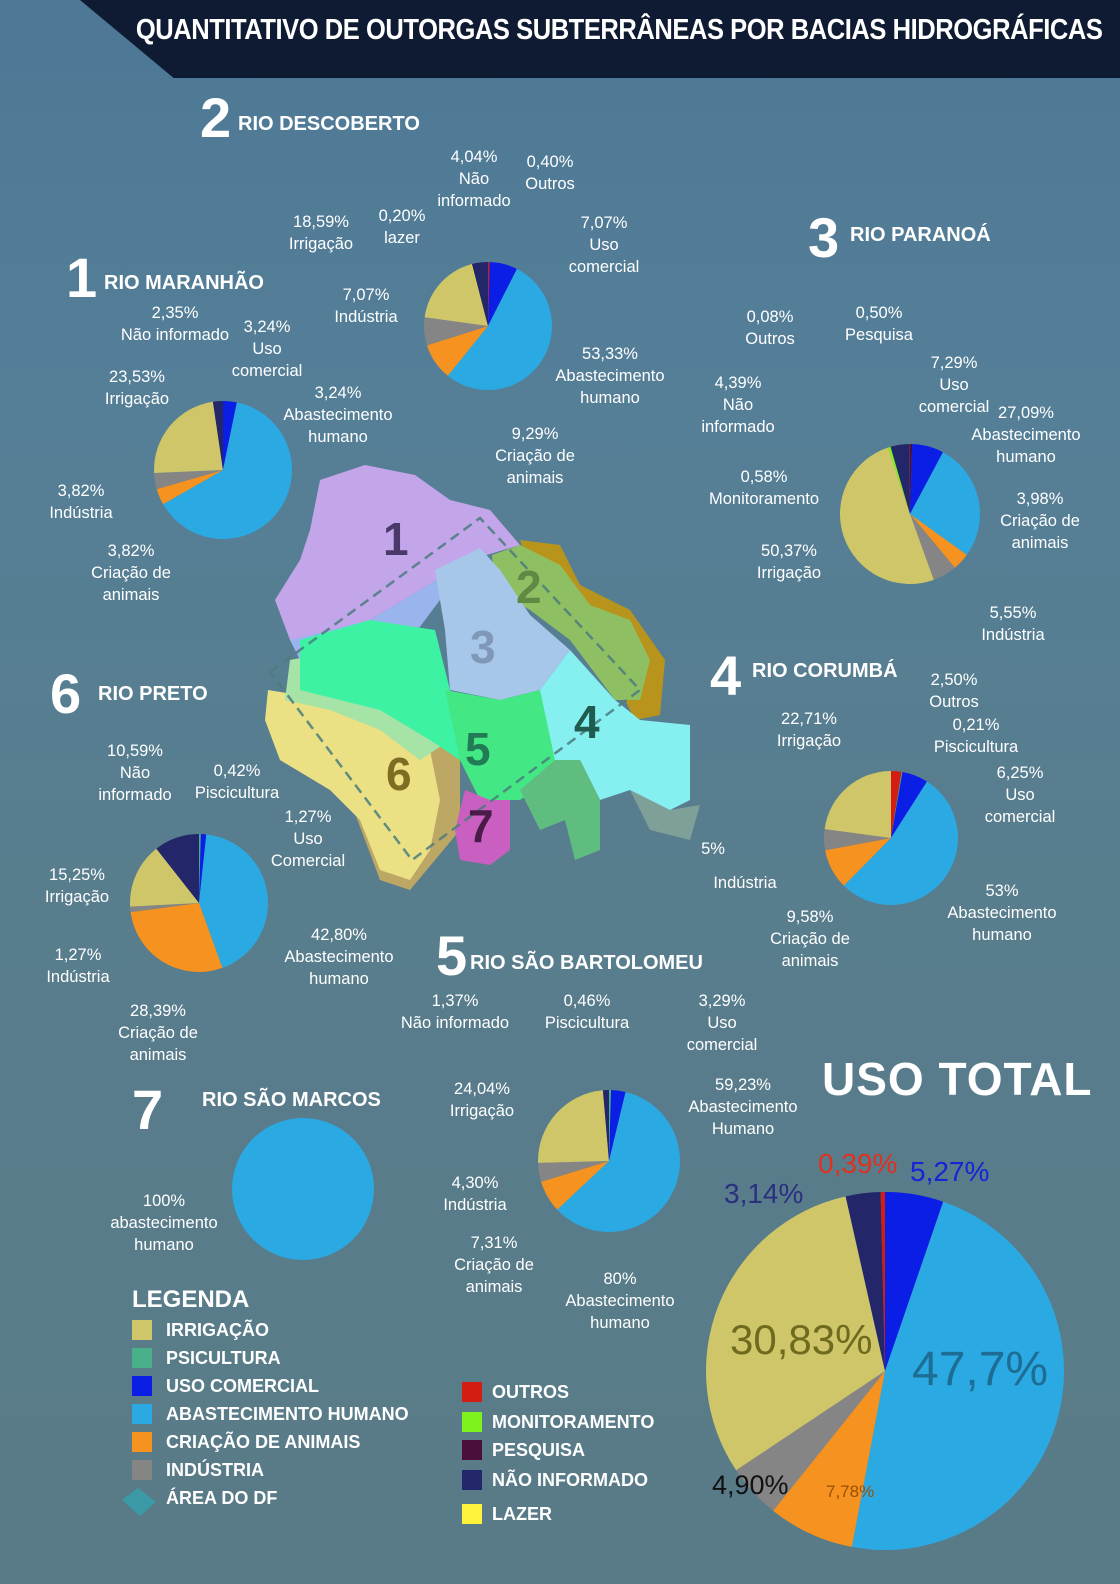  Describe the element at coordinates (726, 675) in the screenshot. I see `basin-4-number: 4` at that location.